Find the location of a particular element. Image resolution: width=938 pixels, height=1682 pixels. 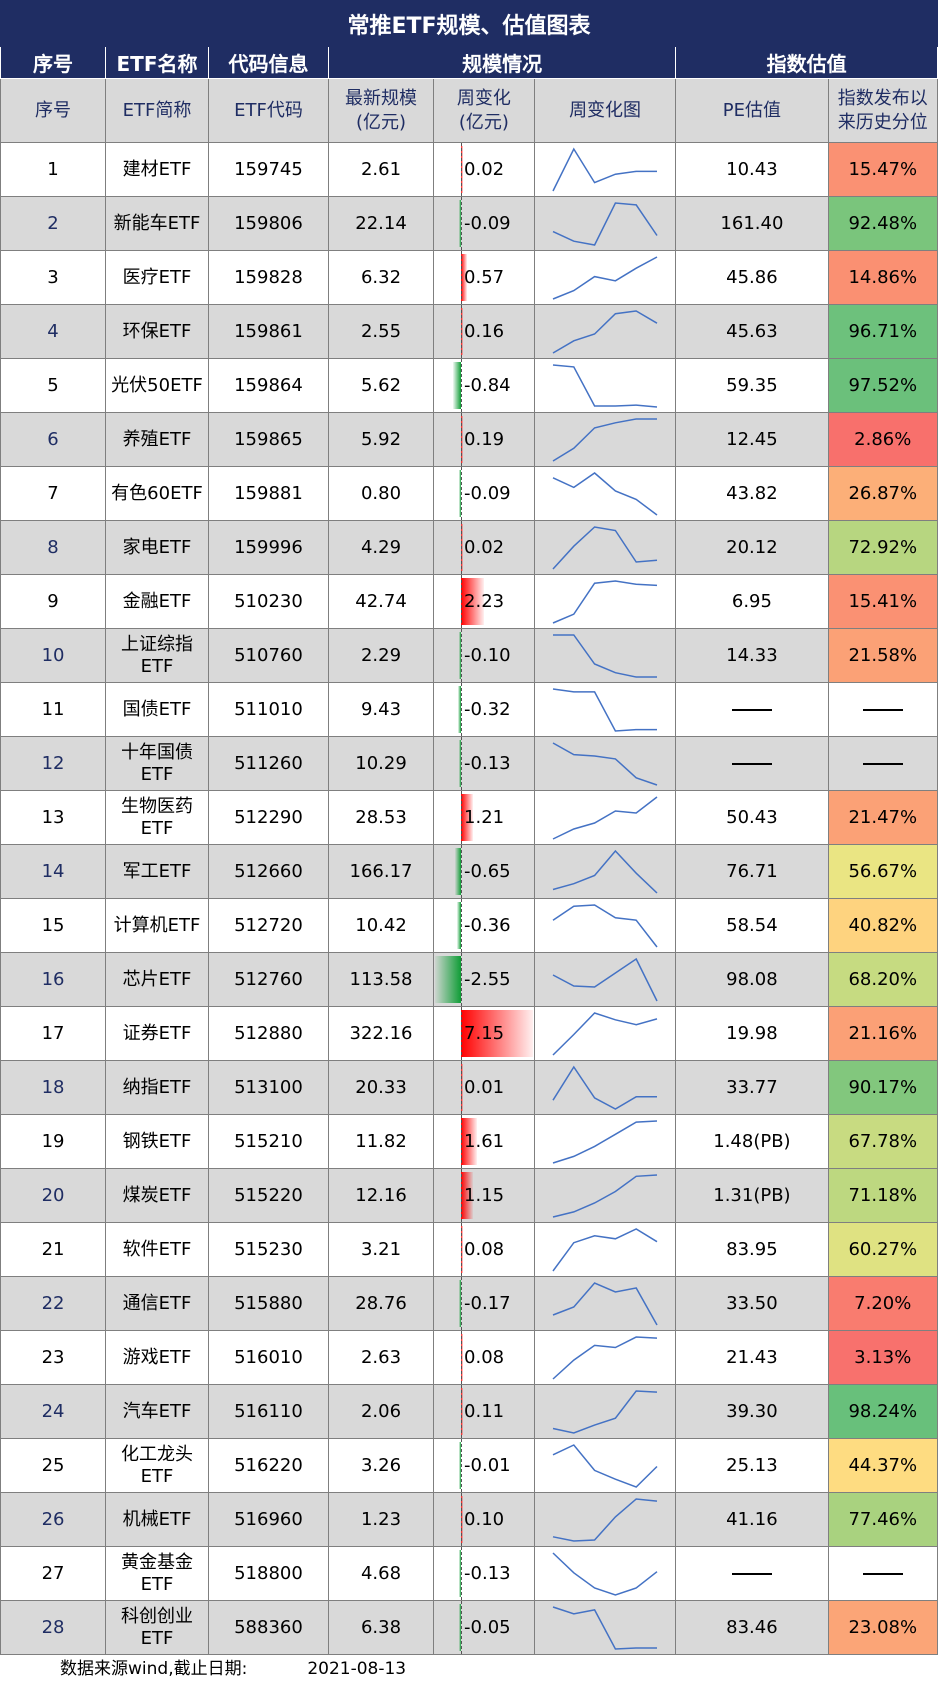

row-scale: 12.16 is located at coordinates (381, 1195).